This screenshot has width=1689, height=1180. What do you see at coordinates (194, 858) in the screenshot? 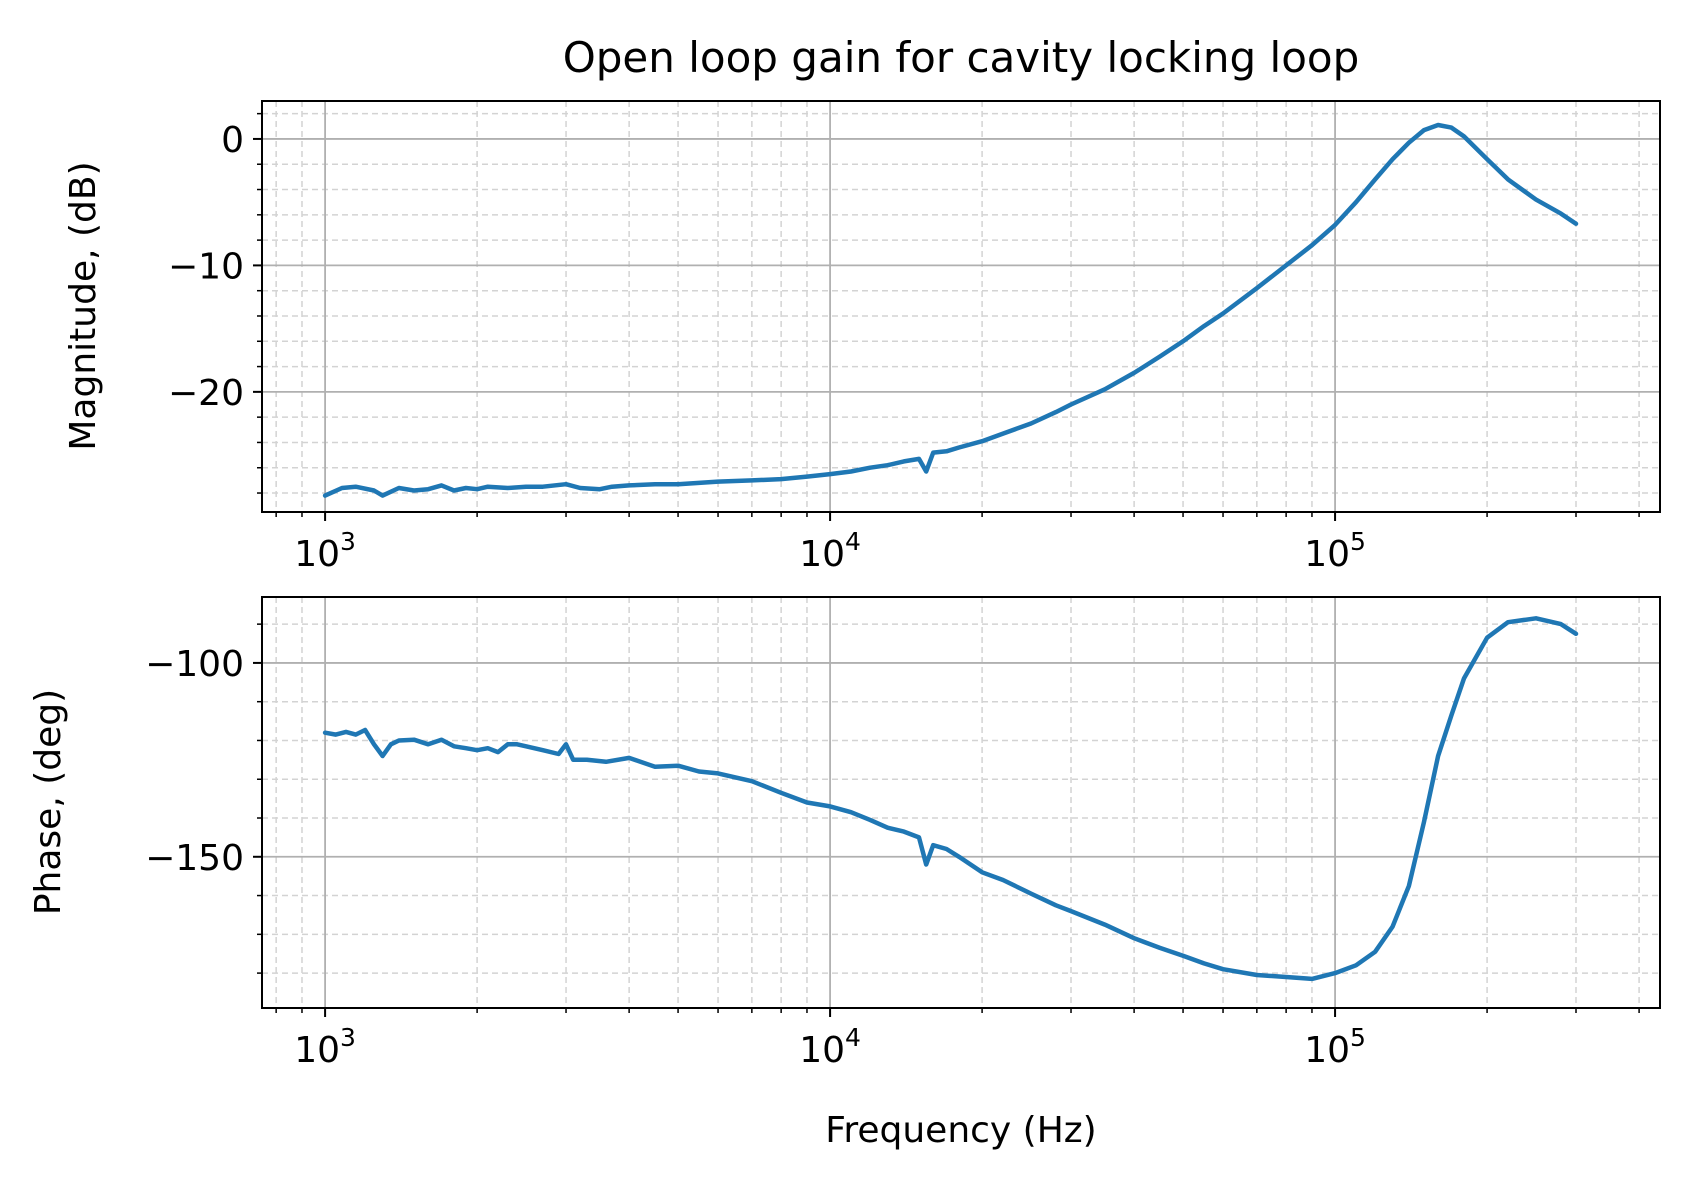
I see `y-tick-label: −150` at bounding box center [194, 858].